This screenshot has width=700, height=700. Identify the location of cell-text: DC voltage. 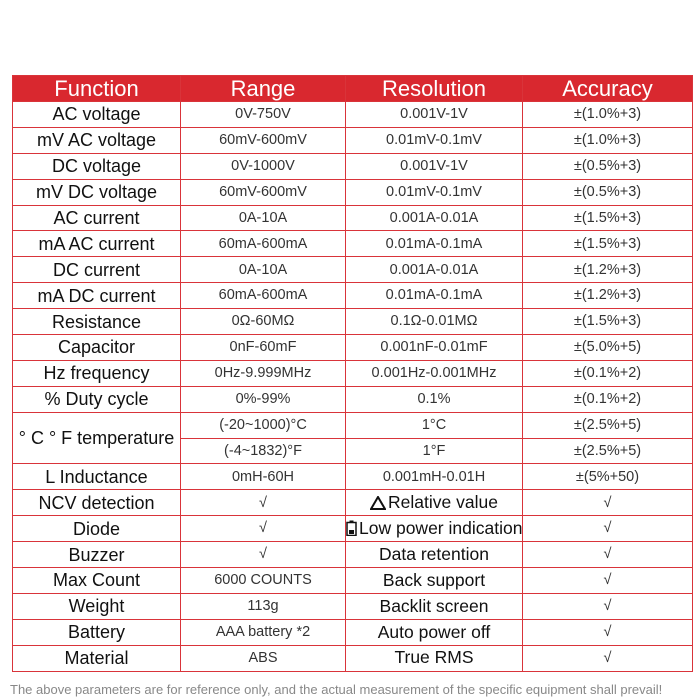
(96, 166).